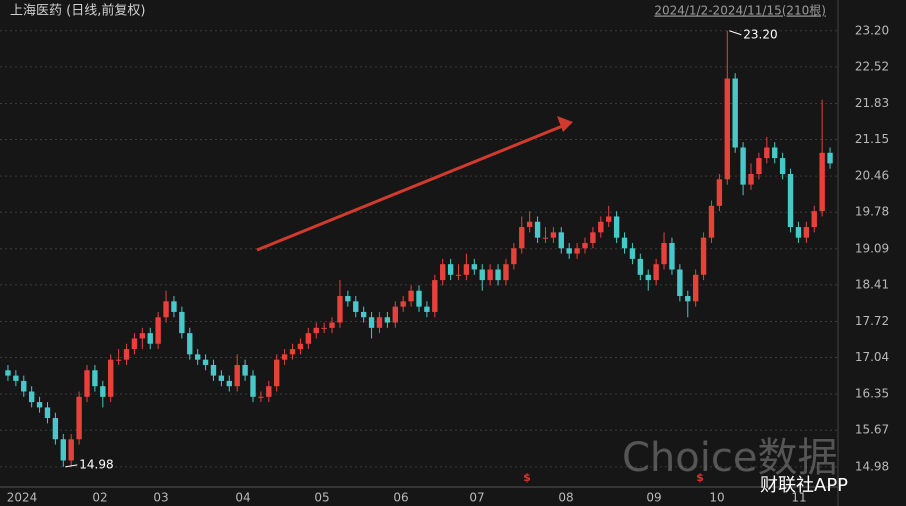 This screenshot has width=906, height=506. I want to click on chart-title: 上海医药 (日线,前复权), so click(77, 11).